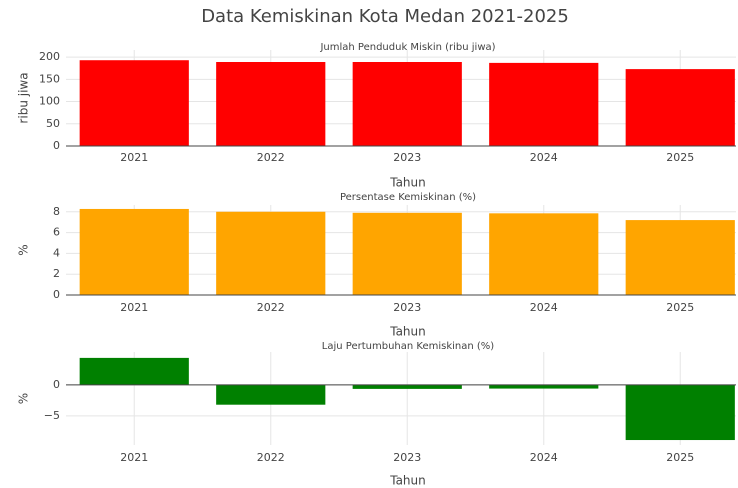 This screenshot has height=488, width=738. Describe the element at coordinates (408, 197) in the screenshot. I see `subplot-title: Persentase Kemiskinan (%)` at that location.